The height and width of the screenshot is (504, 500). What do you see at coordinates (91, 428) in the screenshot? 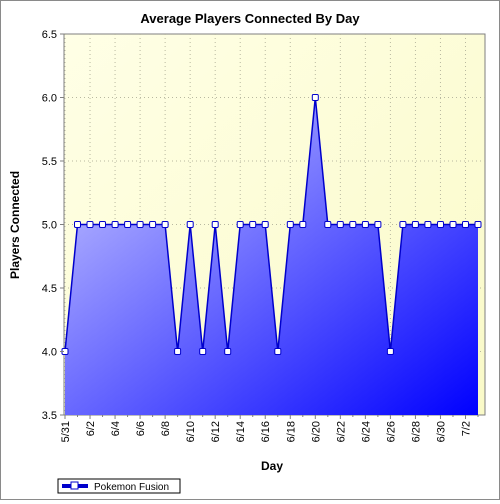
I see `x-tick-label: 6/2` at bounding box center [91, 428].